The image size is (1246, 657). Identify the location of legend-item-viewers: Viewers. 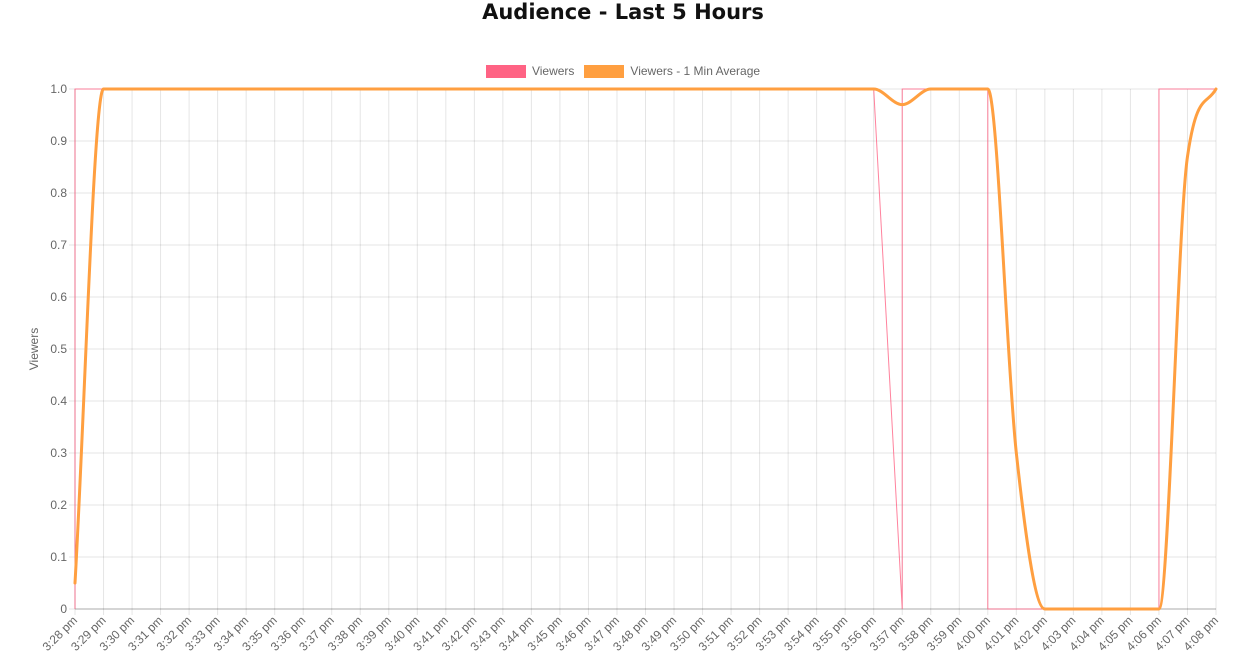
(530, 71).